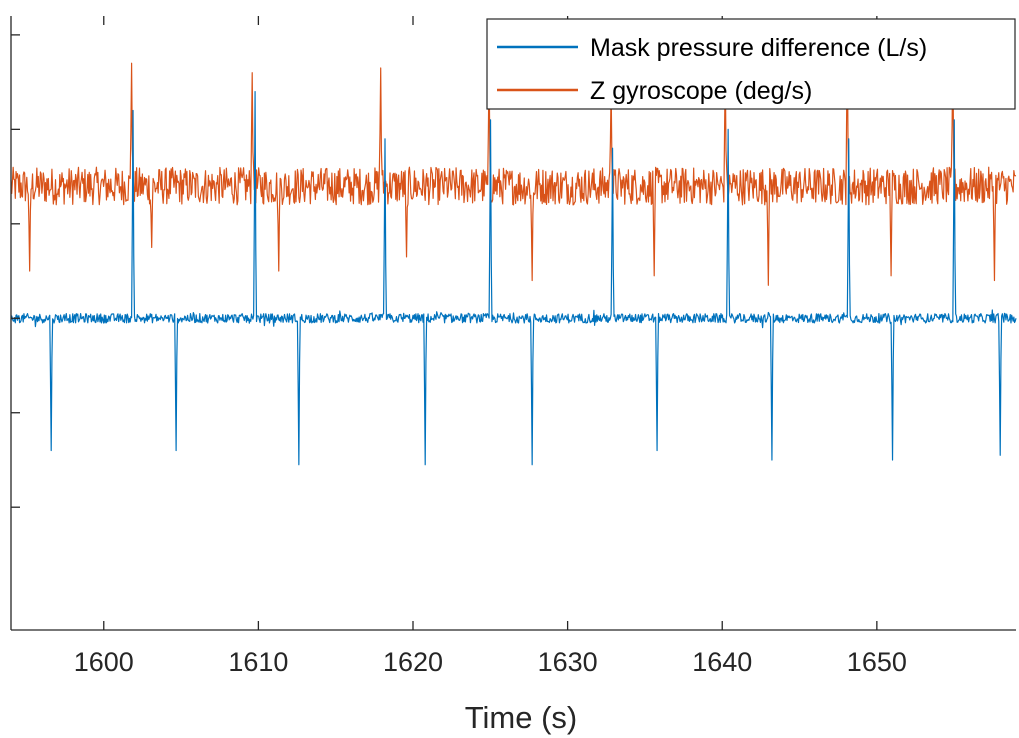  Describe the element at coordinates (258, 662) in the screenshot. I see `x-tick-label: 1610` at that location.